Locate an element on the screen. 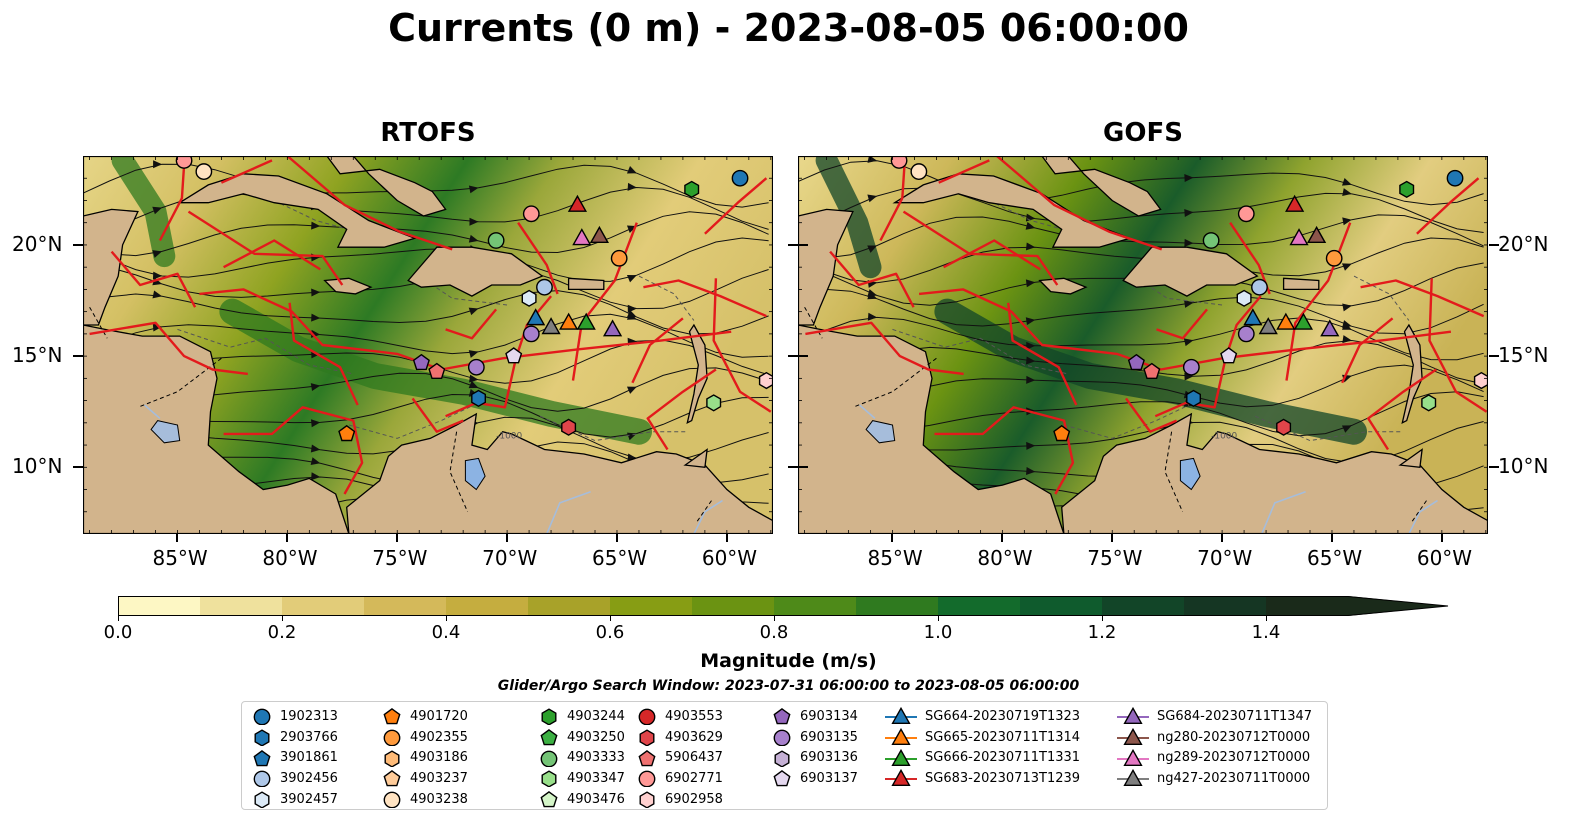 This screenshot has width=1577, height=827. lake-nicaragua is located at coordinates (165, 432).